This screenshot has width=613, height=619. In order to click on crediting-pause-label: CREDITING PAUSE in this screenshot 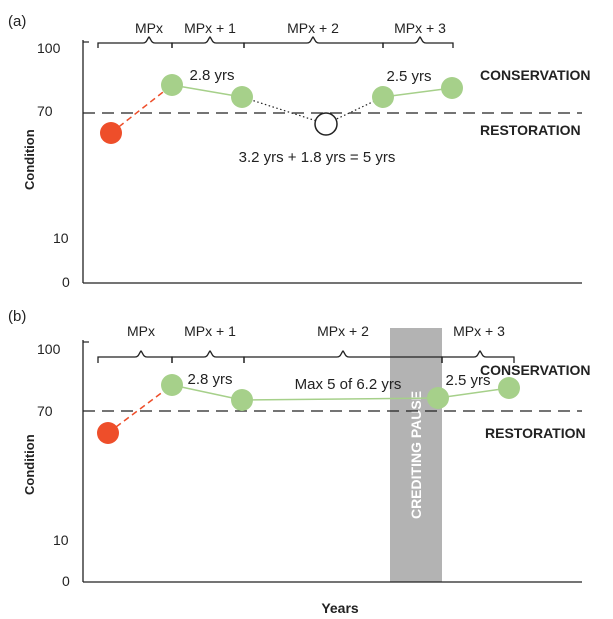, I will do `click(416, 455)`.